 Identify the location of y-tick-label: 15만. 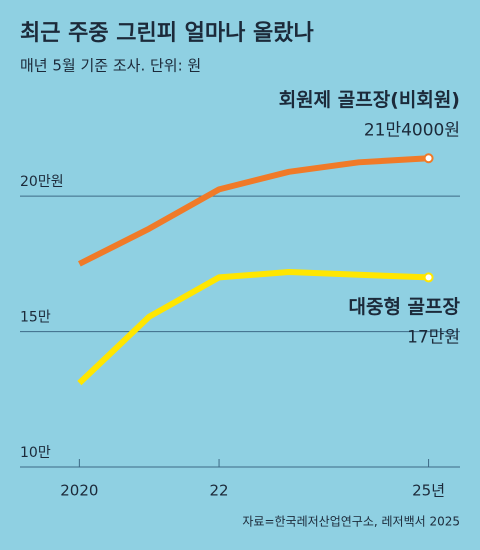
(35, 318).